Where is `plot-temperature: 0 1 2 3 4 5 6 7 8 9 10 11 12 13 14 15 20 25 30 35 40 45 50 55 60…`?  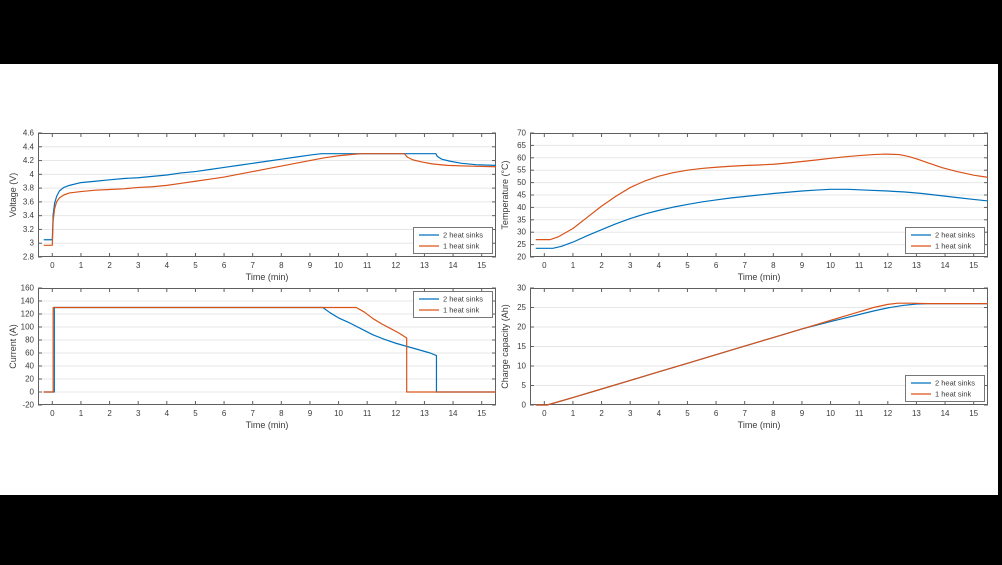
plot-temperature: 0 1 2 3 4 5 6 7 8 9 10 11 12 13 14 15 20 25 30 35 40 45 50 55 60… is located at coordinates (748, 202).